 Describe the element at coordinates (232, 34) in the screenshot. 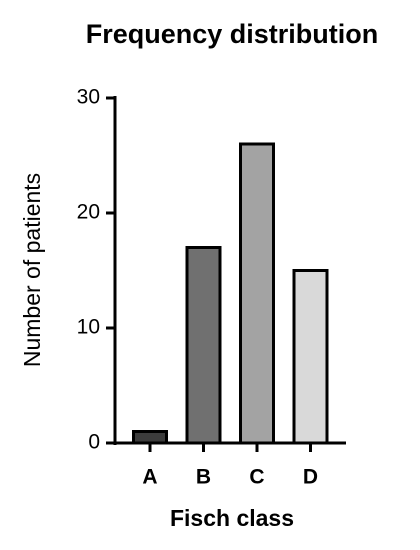

I see `chart-title: Frequency distribution` at that location.